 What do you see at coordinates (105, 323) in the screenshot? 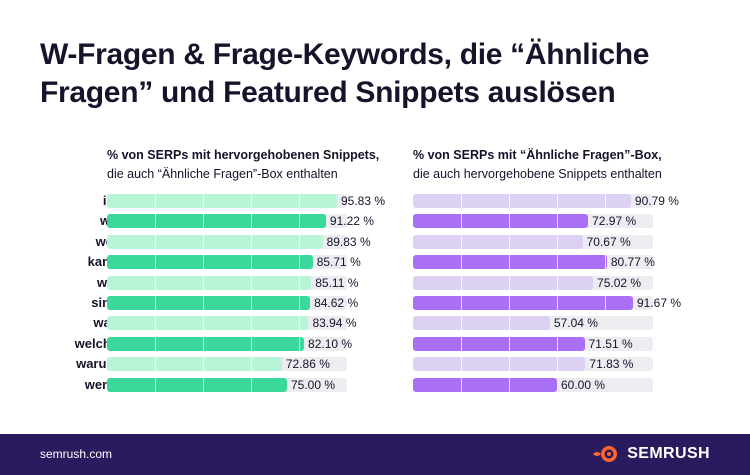
I see `row-label-was: was` at bounding box center [105, 323].